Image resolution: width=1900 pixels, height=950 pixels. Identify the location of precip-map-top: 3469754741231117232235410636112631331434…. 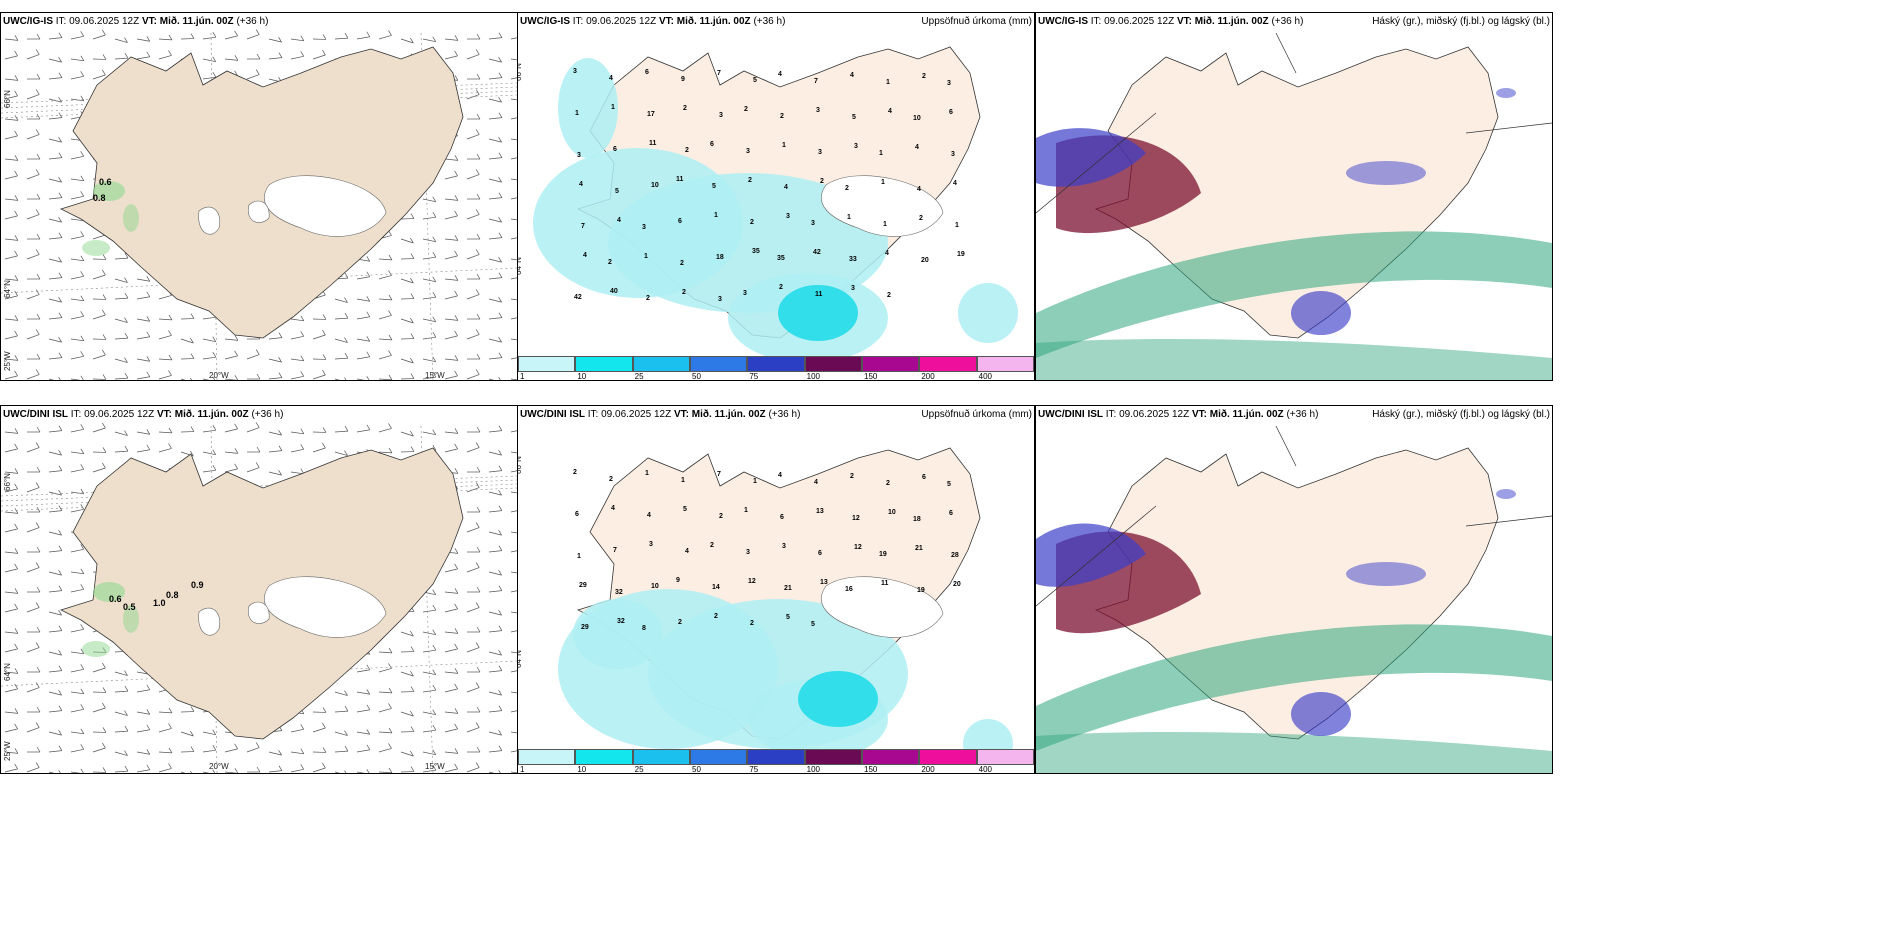
(775, 204).